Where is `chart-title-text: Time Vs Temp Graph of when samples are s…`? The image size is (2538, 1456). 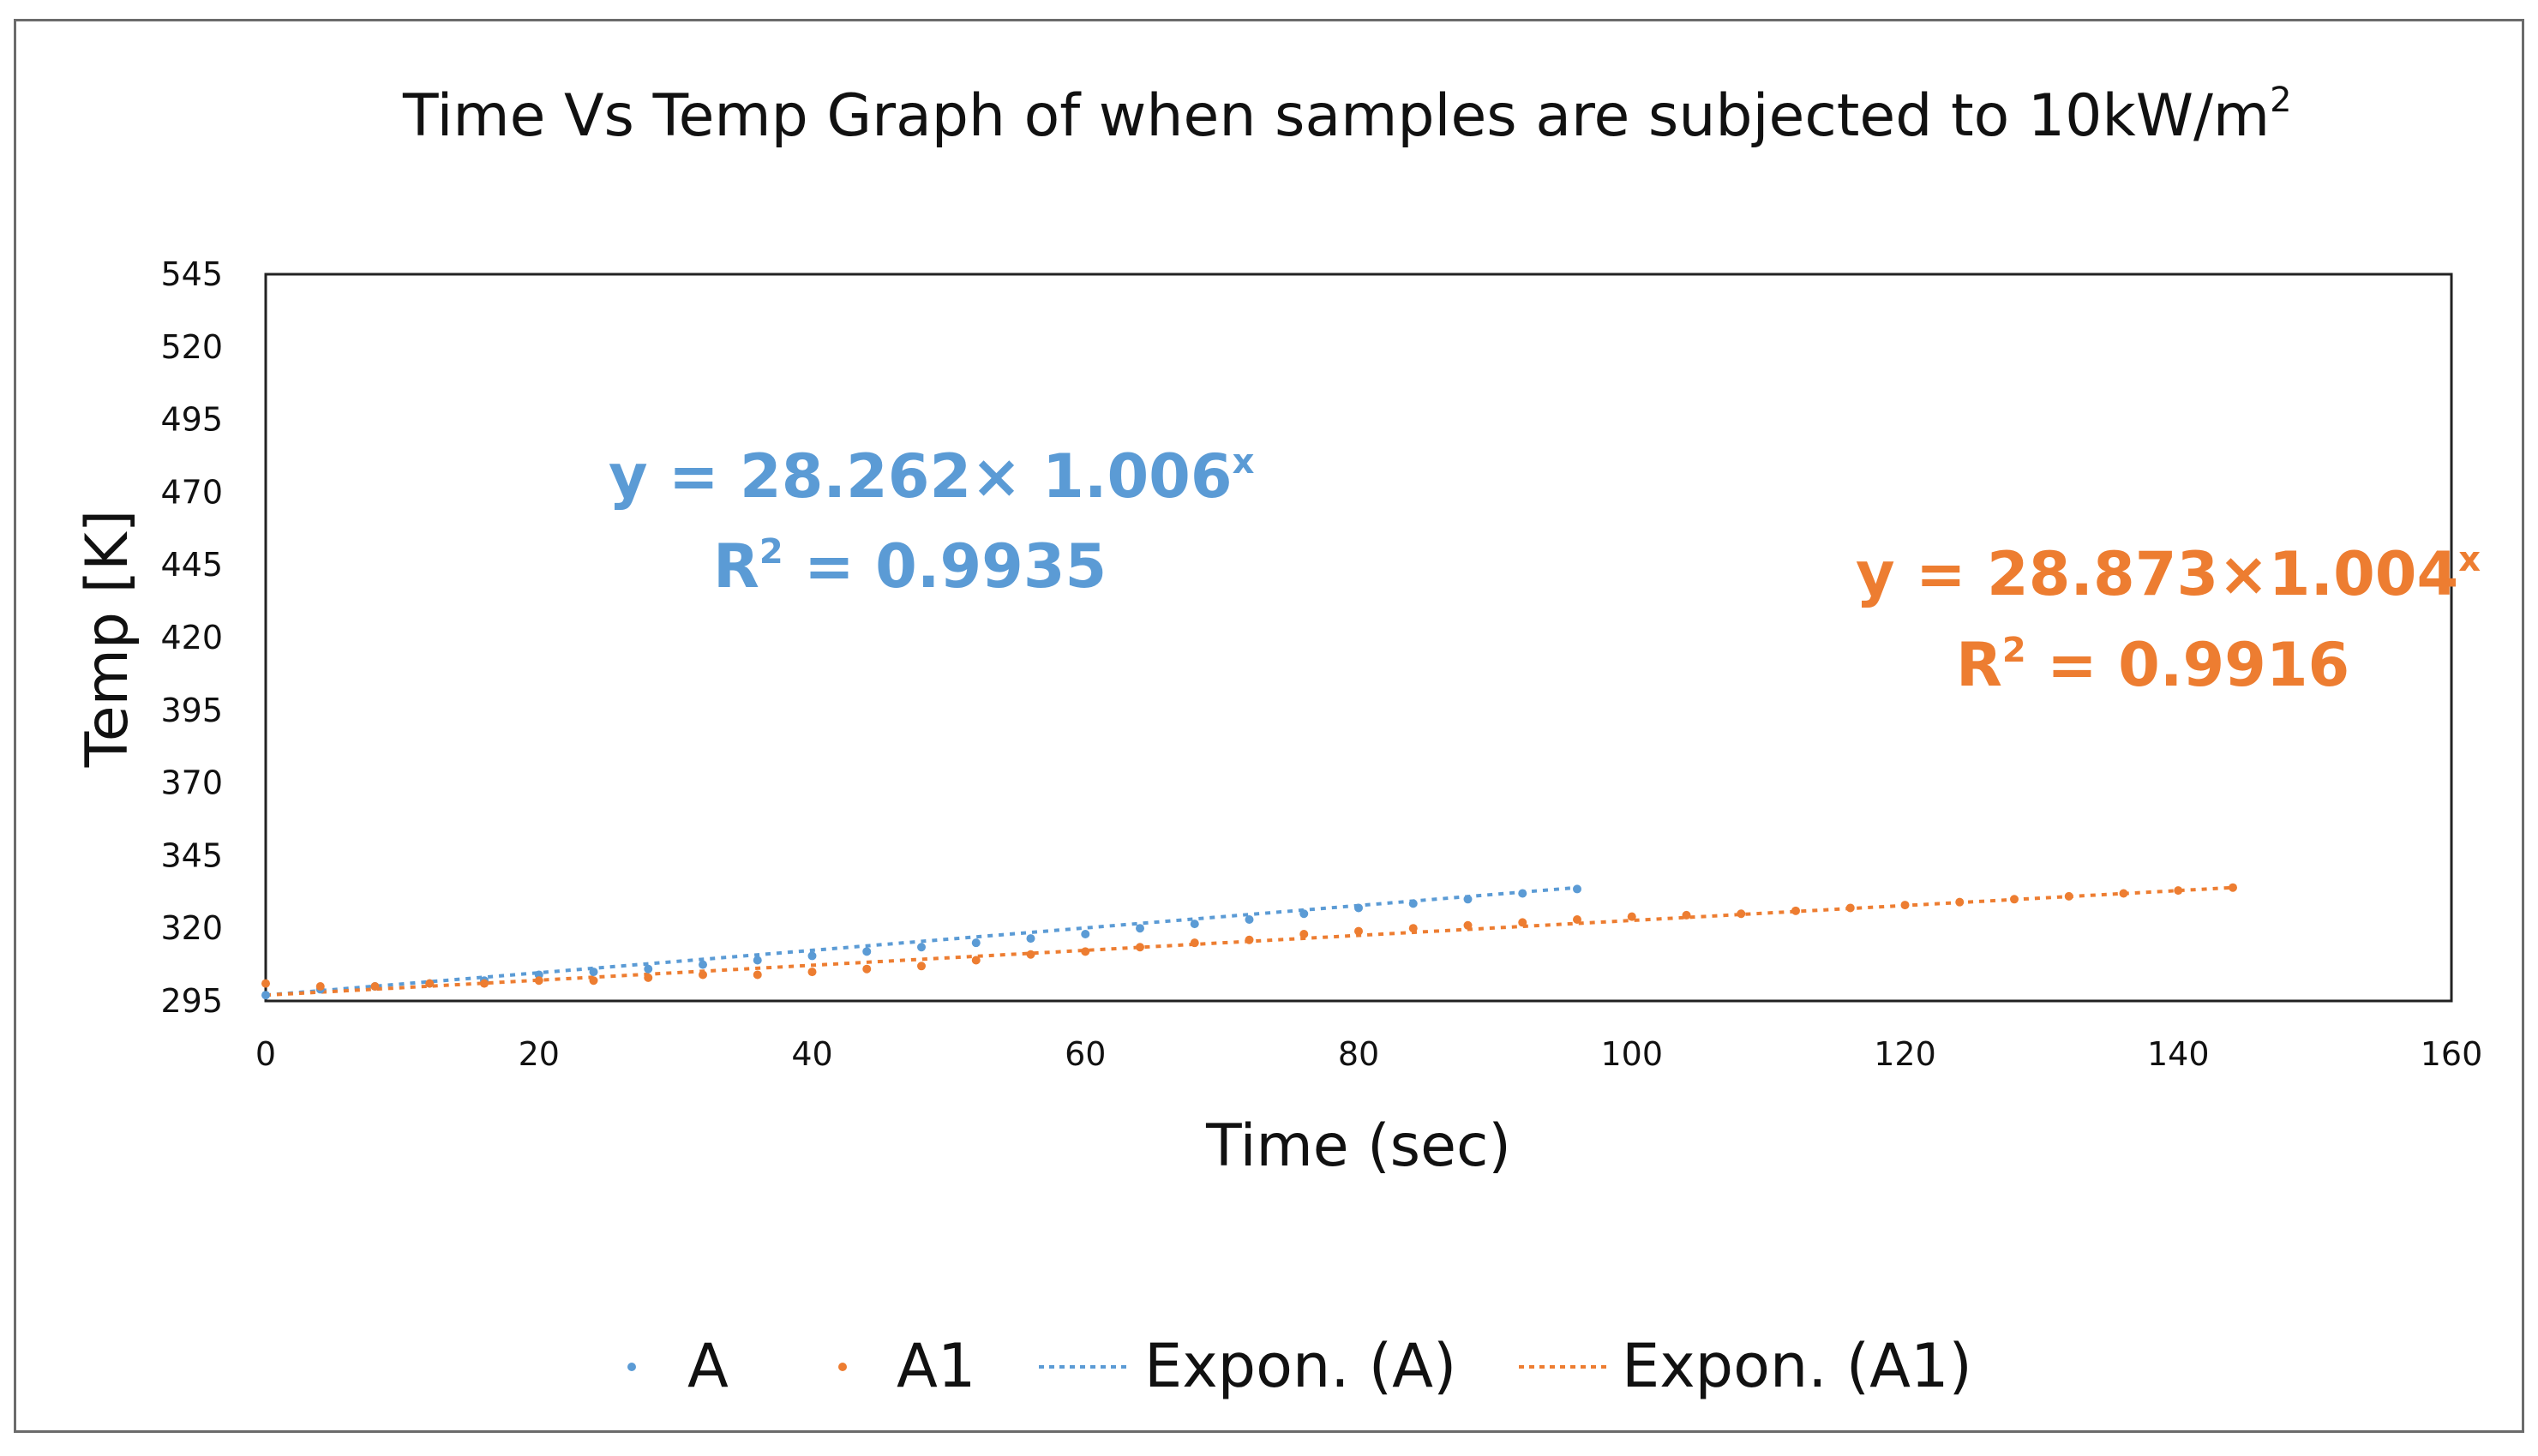 chart-title-text: Time Vs Temp Graph of when samples are s… is located at coordinates (1336, 116).